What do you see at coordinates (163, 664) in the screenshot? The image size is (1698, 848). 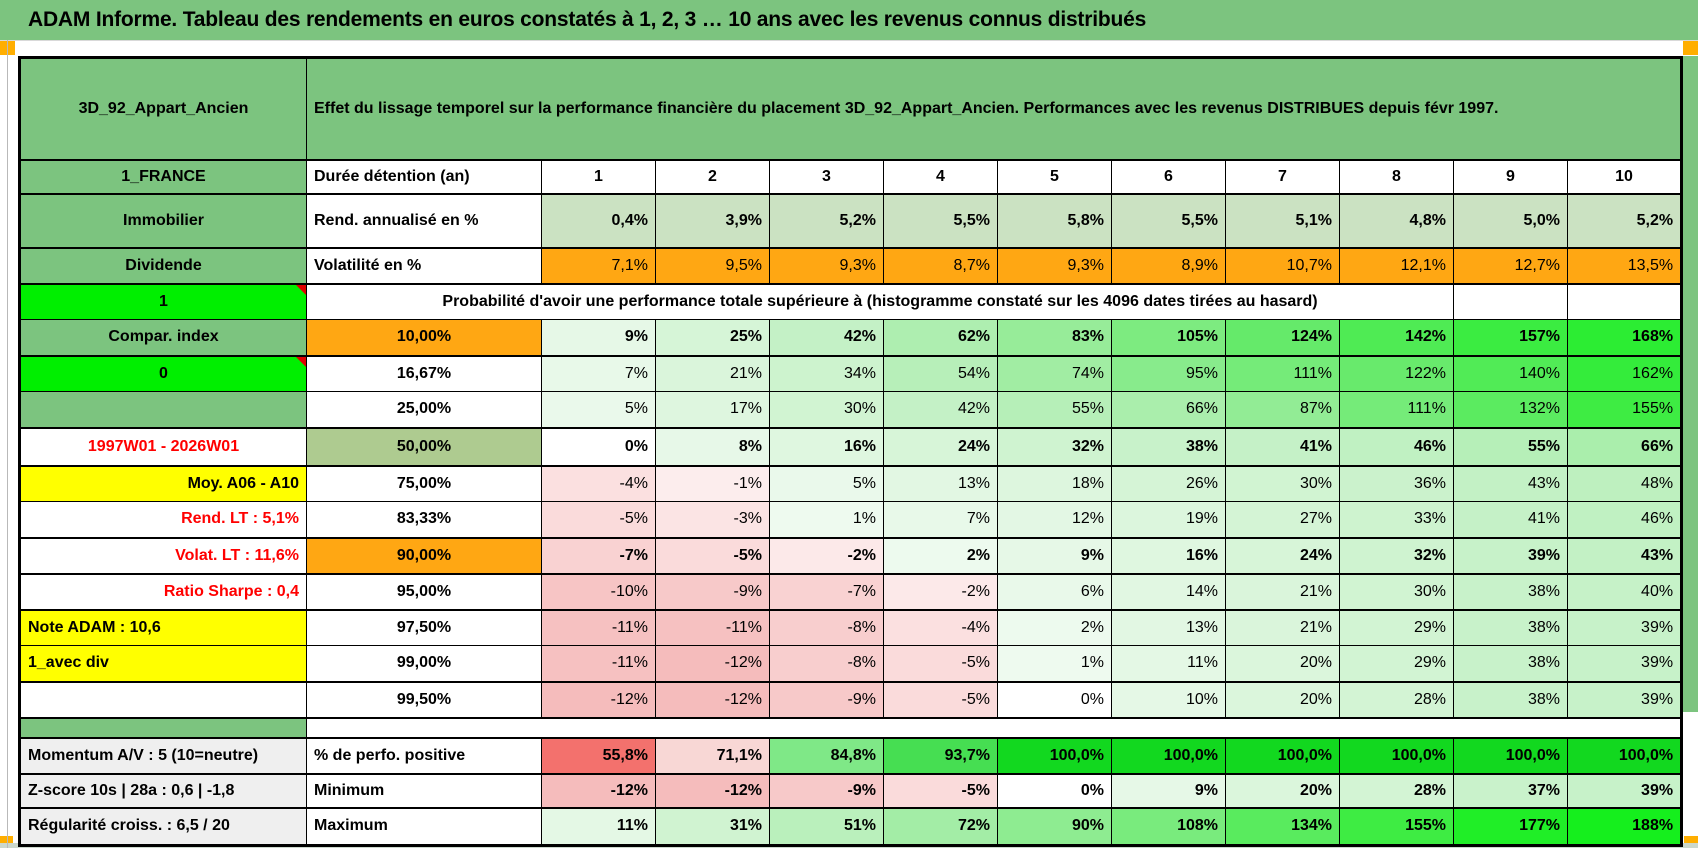 I see `row-label-cell: 1_avec div` at bounding box center [163, 664].